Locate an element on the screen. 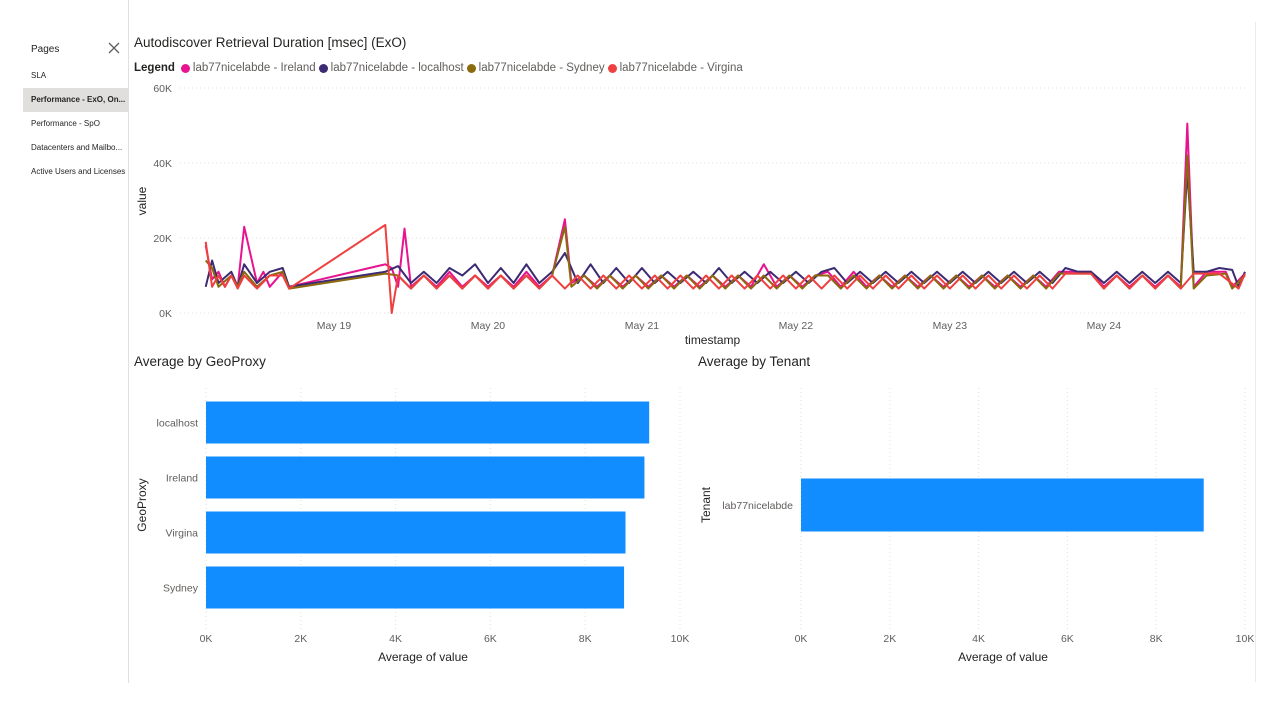 Image resolution: width=1280 pixels, height=720 pixels. x-axis-title: timestamp is located at coordinates (713, 340).